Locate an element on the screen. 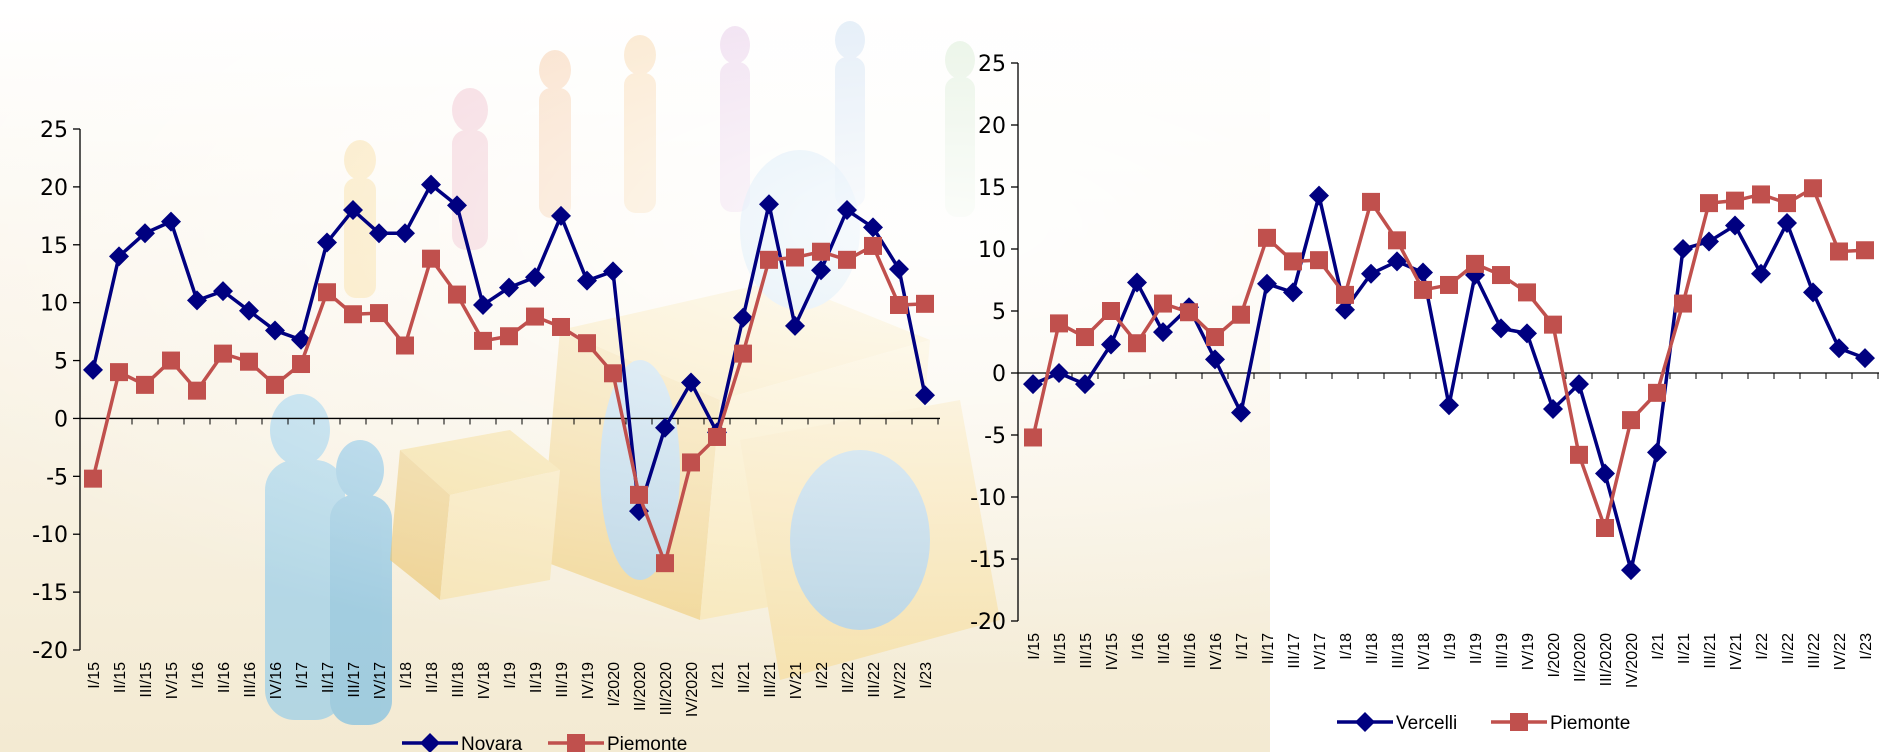 The height and width of the screenshot is (752, 1879). x-tick-label: I/18 is located at coordinates (1346, 646).